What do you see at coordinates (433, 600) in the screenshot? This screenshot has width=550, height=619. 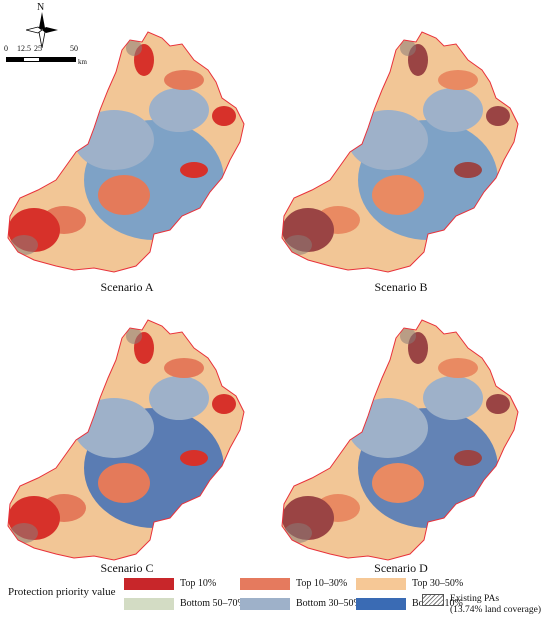 I see `hatch-swatch-icon` at bounding box center [433, 600].